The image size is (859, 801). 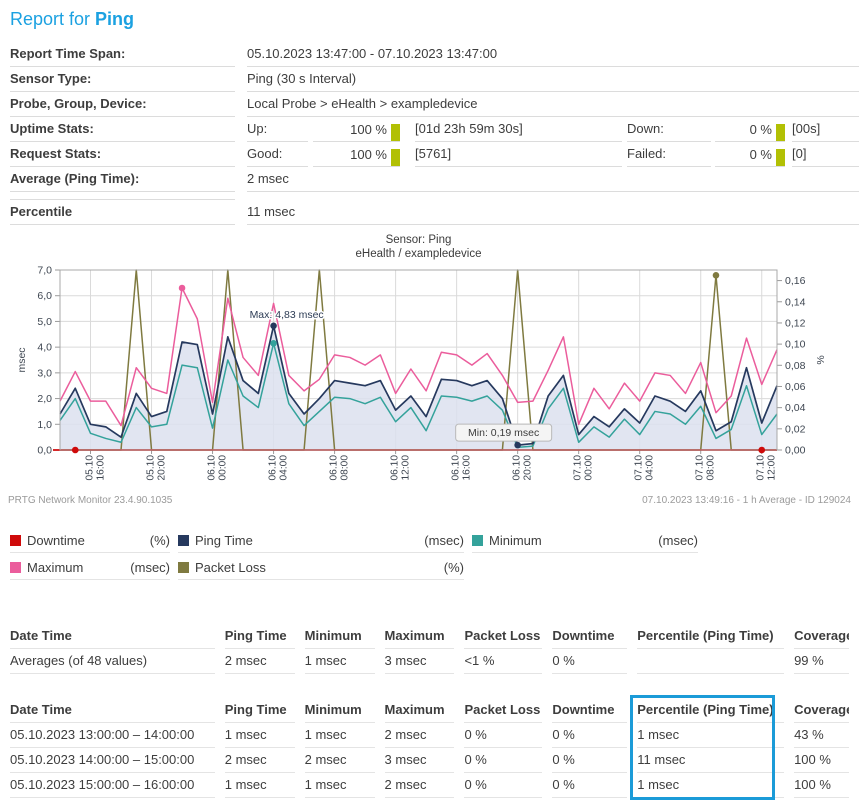 I want to click on chart-title: Sensor: Ping, so click(x=419, y=240).